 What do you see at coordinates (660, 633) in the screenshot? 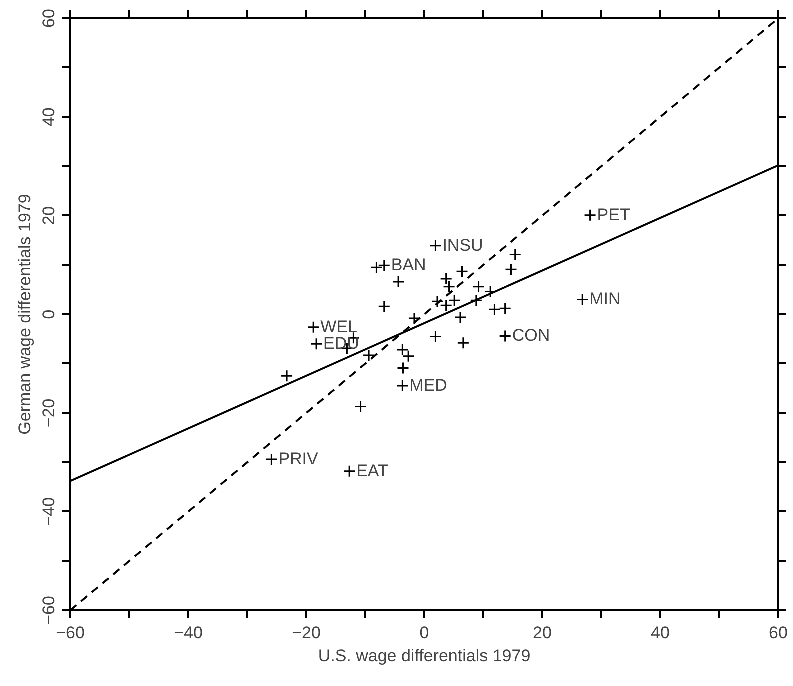
I see `x-tick-label: 40` at bounding box center [660, 633].